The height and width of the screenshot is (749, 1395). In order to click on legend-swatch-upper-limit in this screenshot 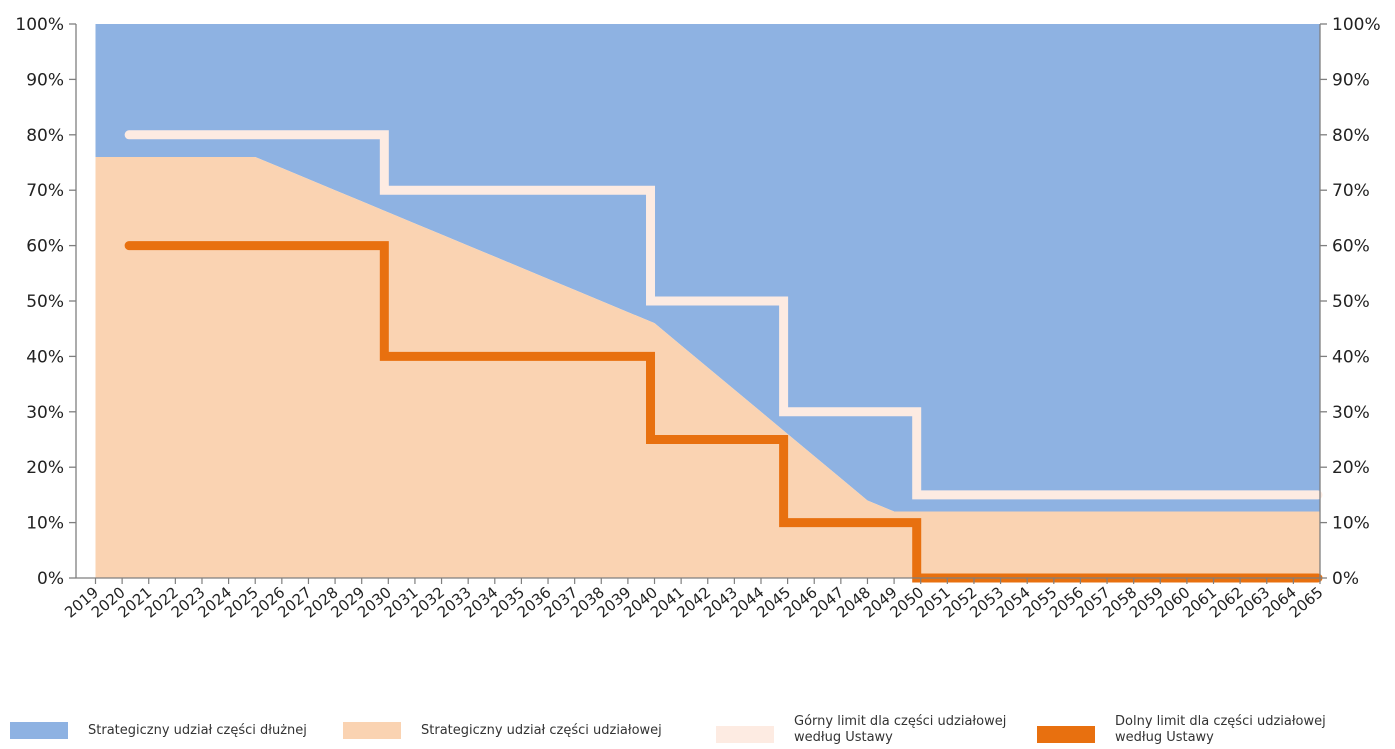, I will do `click(745, 734)`.